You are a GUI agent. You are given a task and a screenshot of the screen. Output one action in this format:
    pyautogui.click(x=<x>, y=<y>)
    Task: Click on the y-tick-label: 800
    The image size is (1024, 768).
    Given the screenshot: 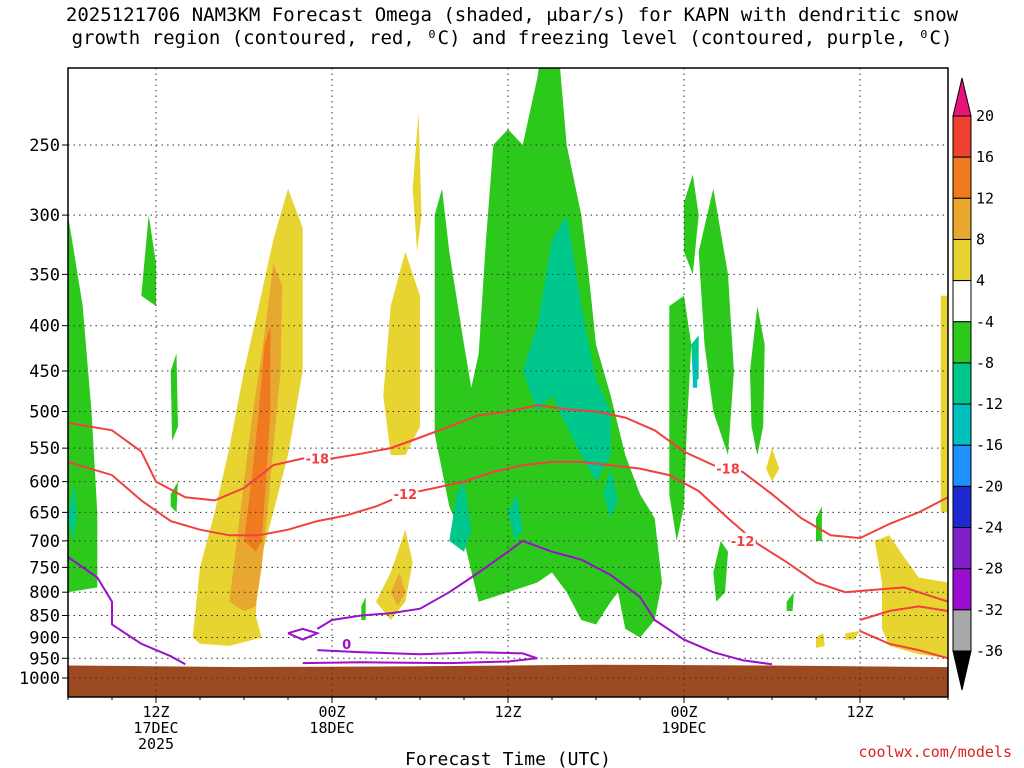 What is the action you would take?
    pyautogui.click(x=44, y=593)
    